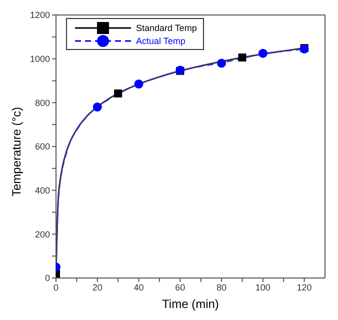 This screenshot has width=338, height=320. What do you see at coordinates (42, 234) in the screenshot?
I see `y-tick-label: 200` at bounding box center [42, 234].